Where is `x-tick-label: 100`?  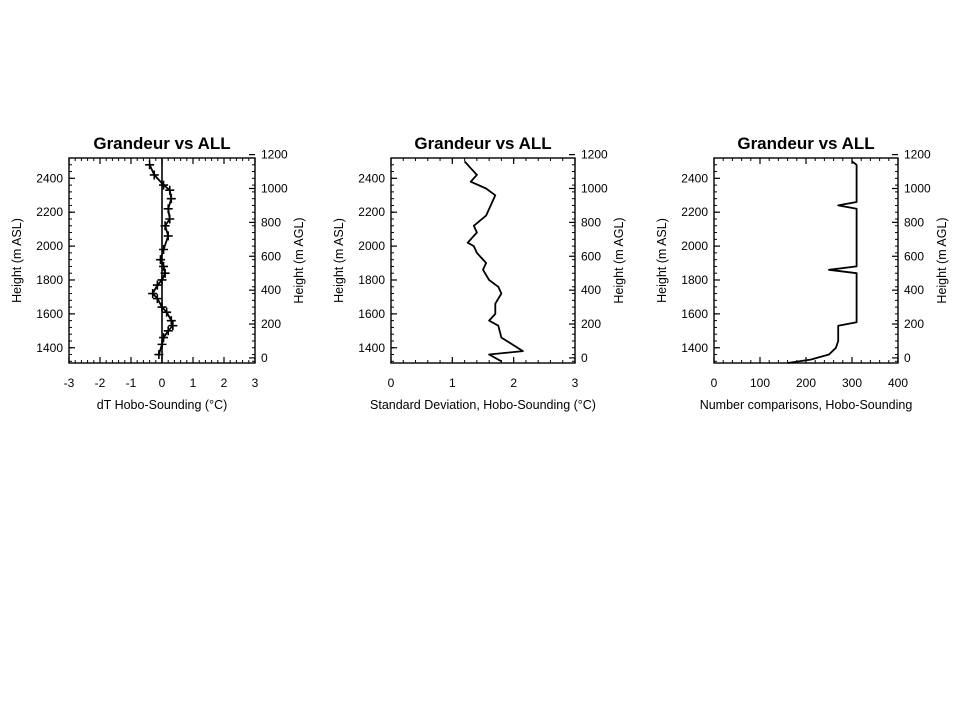 x-tick-label: 100 is located at coordinates (760, 383).